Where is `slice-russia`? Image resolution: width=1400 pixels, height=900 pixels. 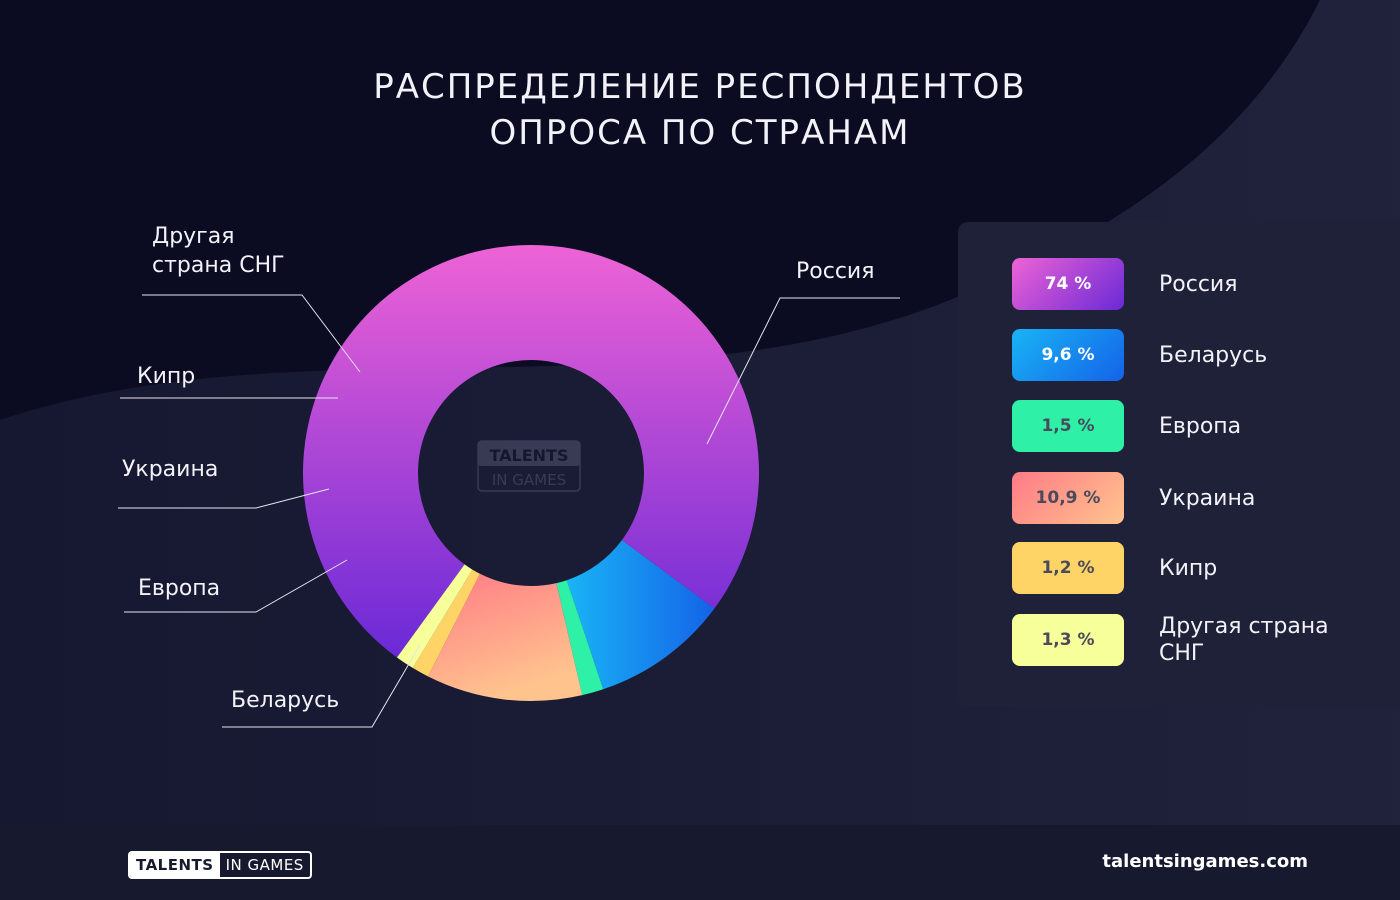 slice-russia is located at coordinates (531, 451).